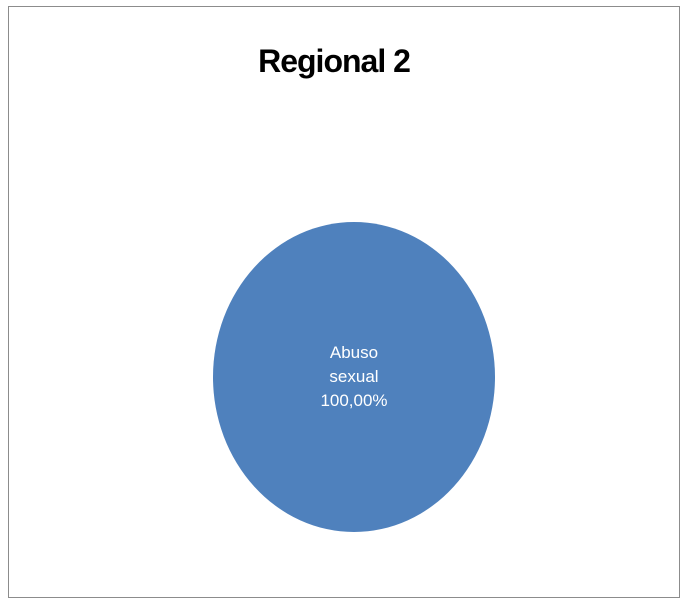 This screenshot has height=598, width=686. Describe the element at coordinates (334, 61) in the screenshot. I see `chart-title: Regional 2` at that location.